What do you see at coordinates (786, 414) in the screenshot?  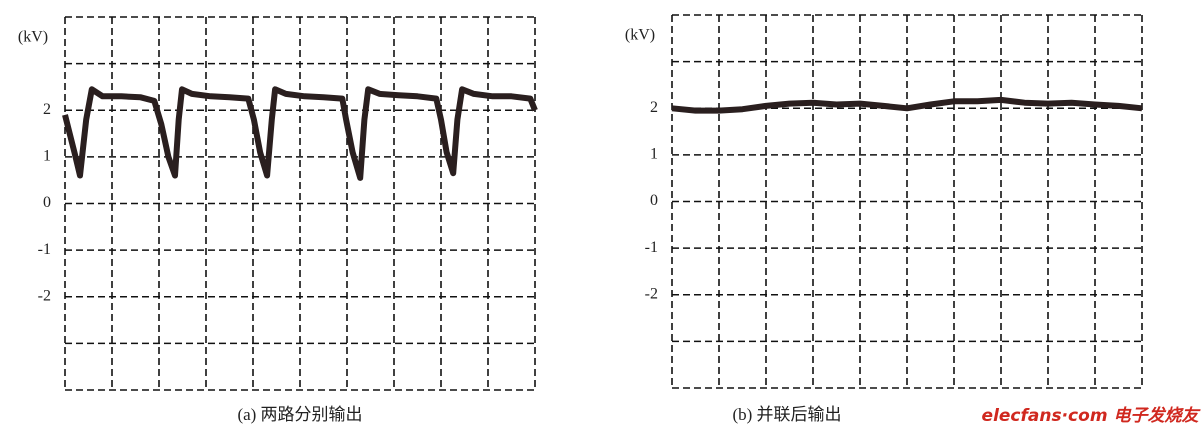 I see `caption: (b) 并联后输出` at bounding box center [786, 414].